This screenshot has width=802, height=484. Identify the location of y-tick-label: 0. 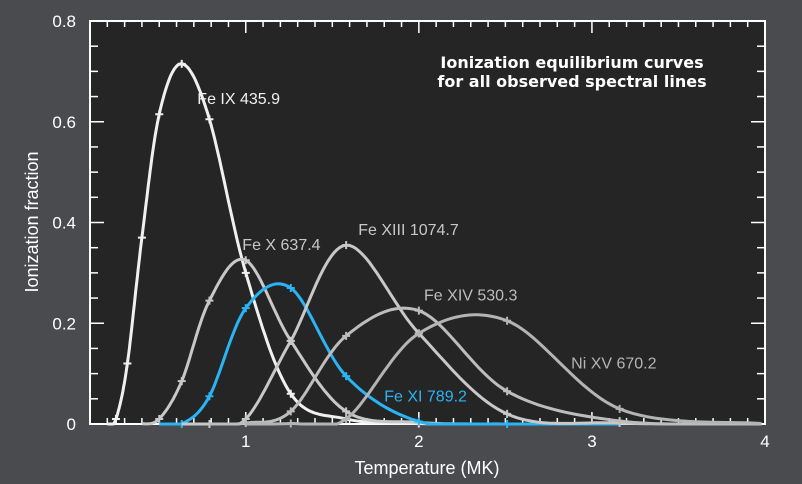
(71, 424).